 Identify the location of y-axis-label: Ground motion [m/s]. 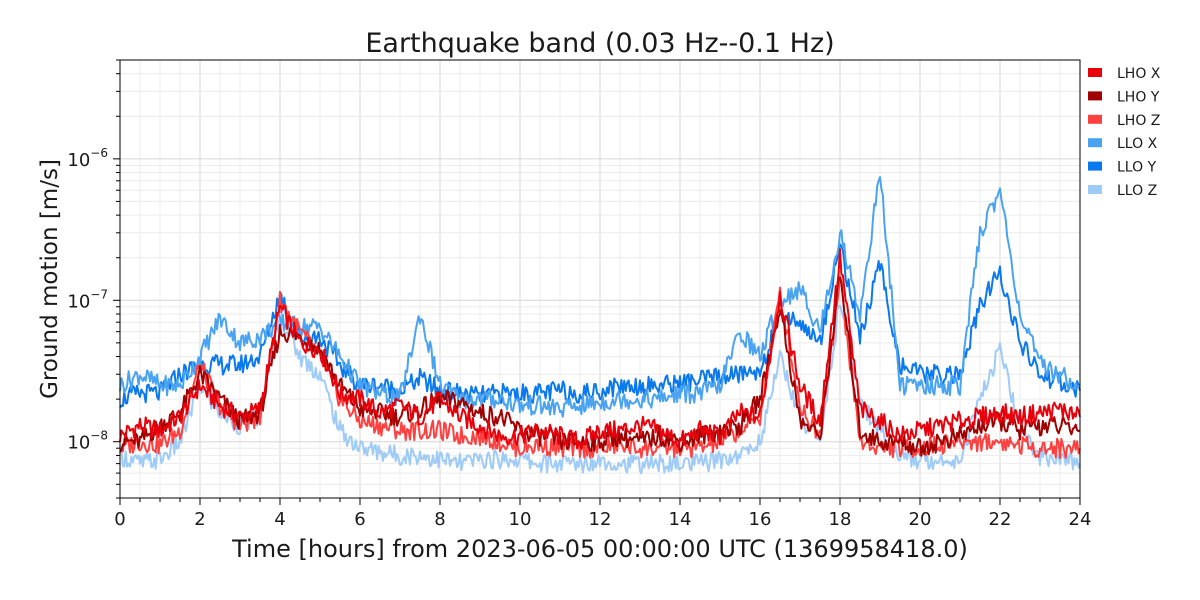
(50, 279).